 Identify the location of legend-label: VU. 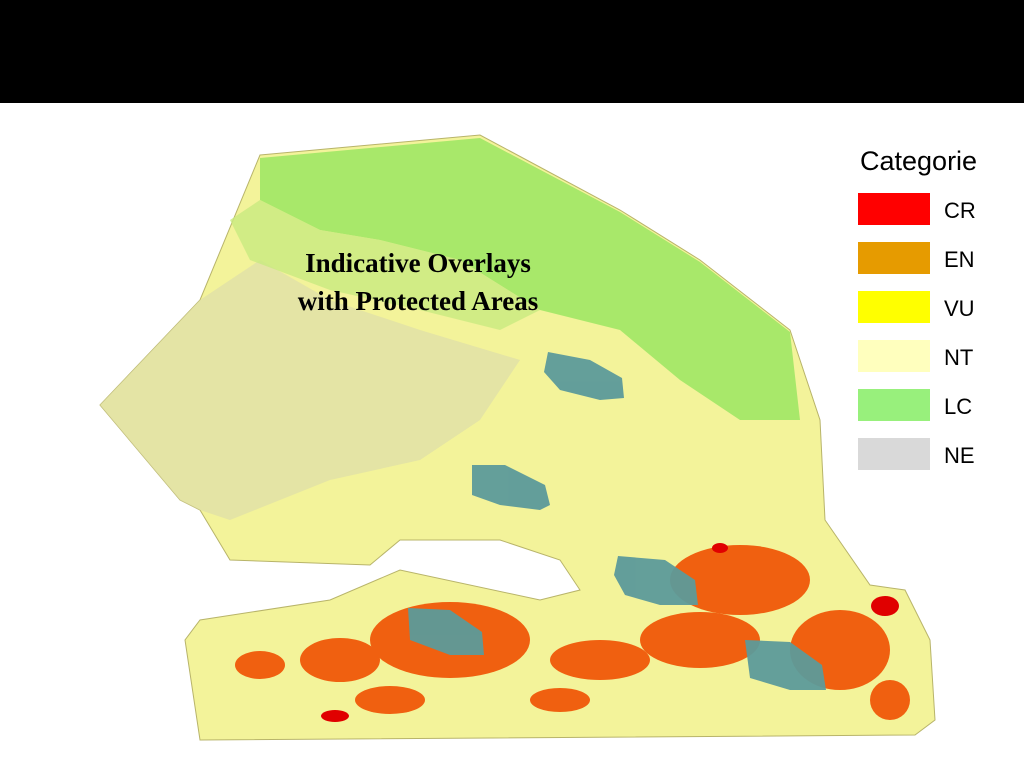
(959, 308).